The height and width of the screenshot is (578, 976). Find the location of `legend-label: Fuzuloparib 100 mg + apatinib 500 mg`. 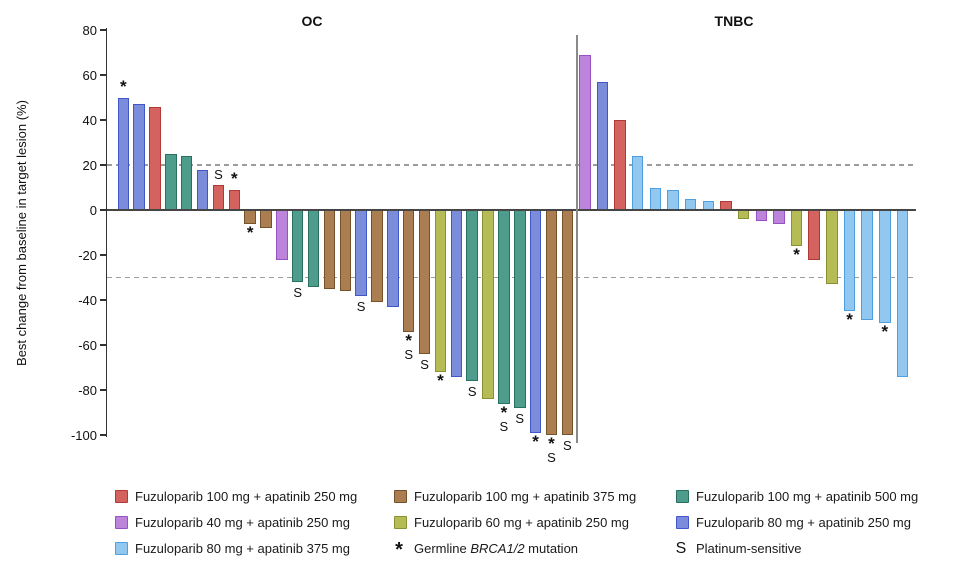

legend-label: Fuzuloparib 100 mg + apatinib 500 mg is located at coordinates (807, 496).